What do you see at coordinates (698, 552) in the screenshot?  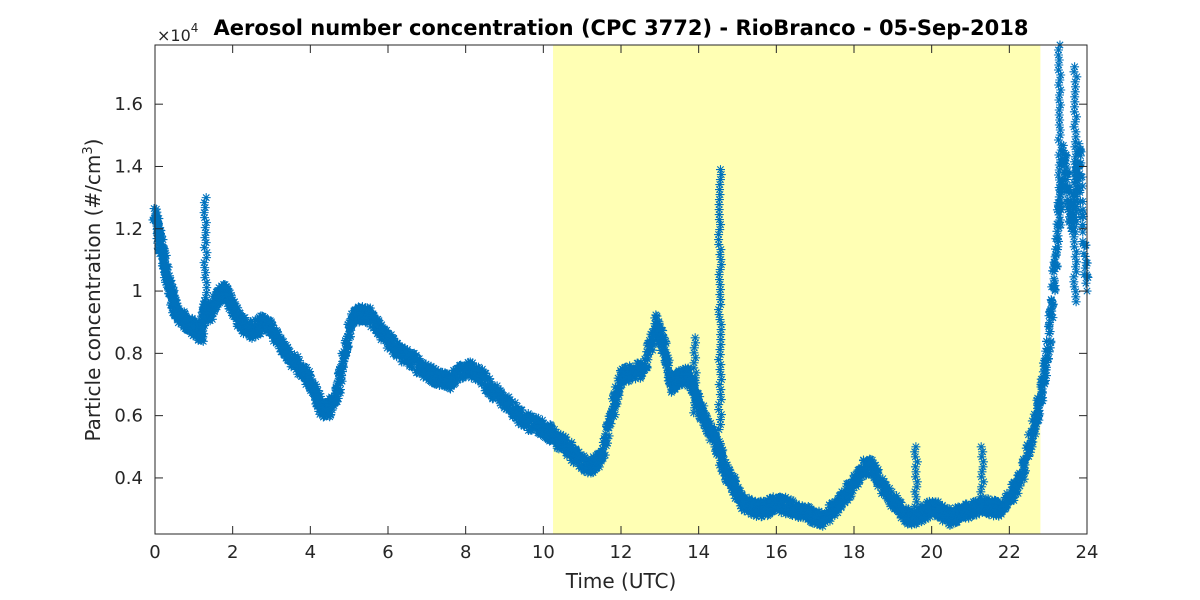 I see `x-tick-label: 14` at bounding box center [698, 552].